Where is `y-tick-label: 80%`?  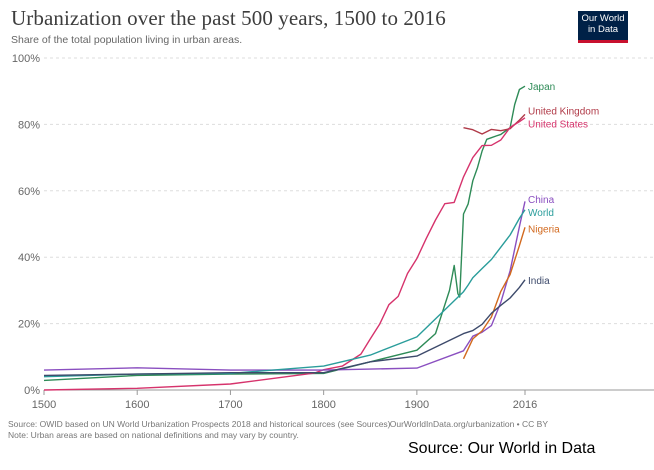
y-tick-label: 80% is located at coordinates (29, 125).